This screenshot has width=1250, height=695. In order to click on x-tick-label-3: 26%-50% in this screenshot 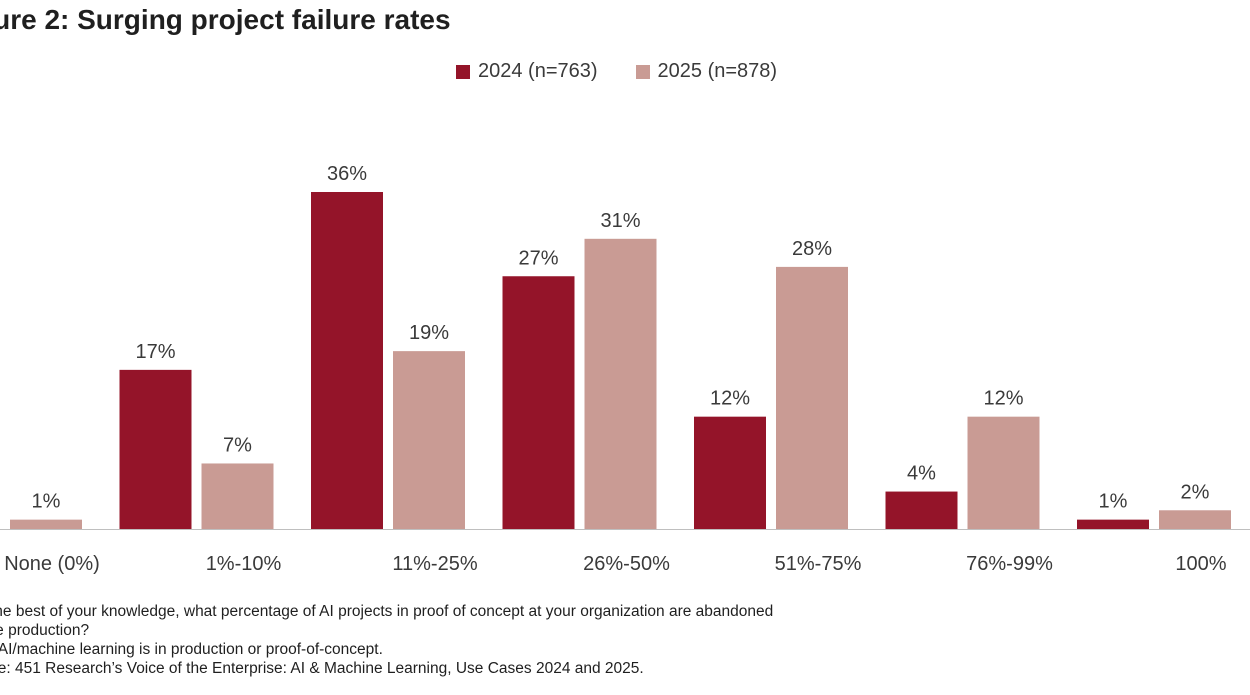, I will do `click(626, 564)`.